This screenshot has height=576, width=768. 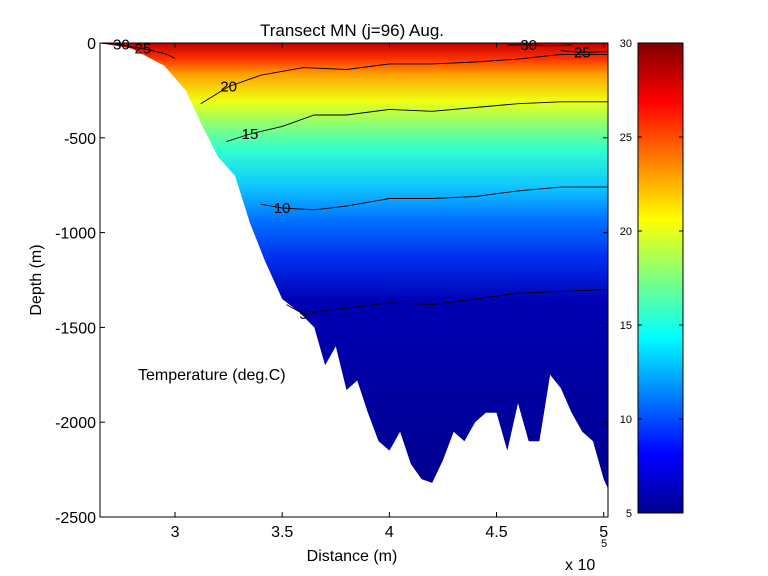 I want to click on colorbar-tick-label: 25, so click(x=626, y=138).